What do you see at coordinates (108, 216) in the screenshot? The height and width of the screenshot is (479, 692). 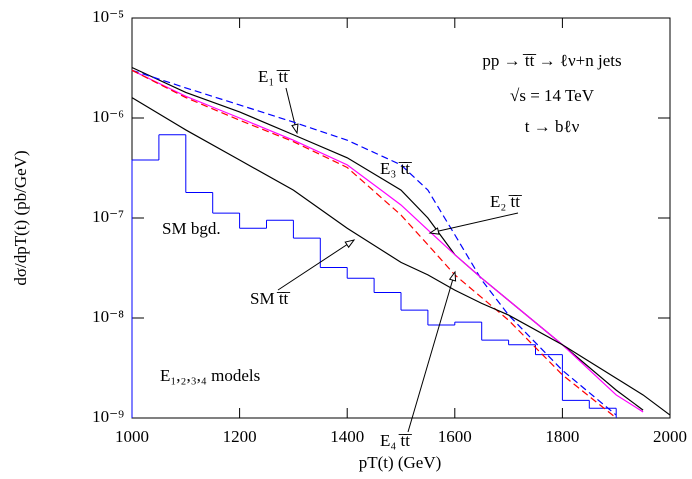 I see `y-tick-label: 10⁻⁷` at bounding box center [108, 216].